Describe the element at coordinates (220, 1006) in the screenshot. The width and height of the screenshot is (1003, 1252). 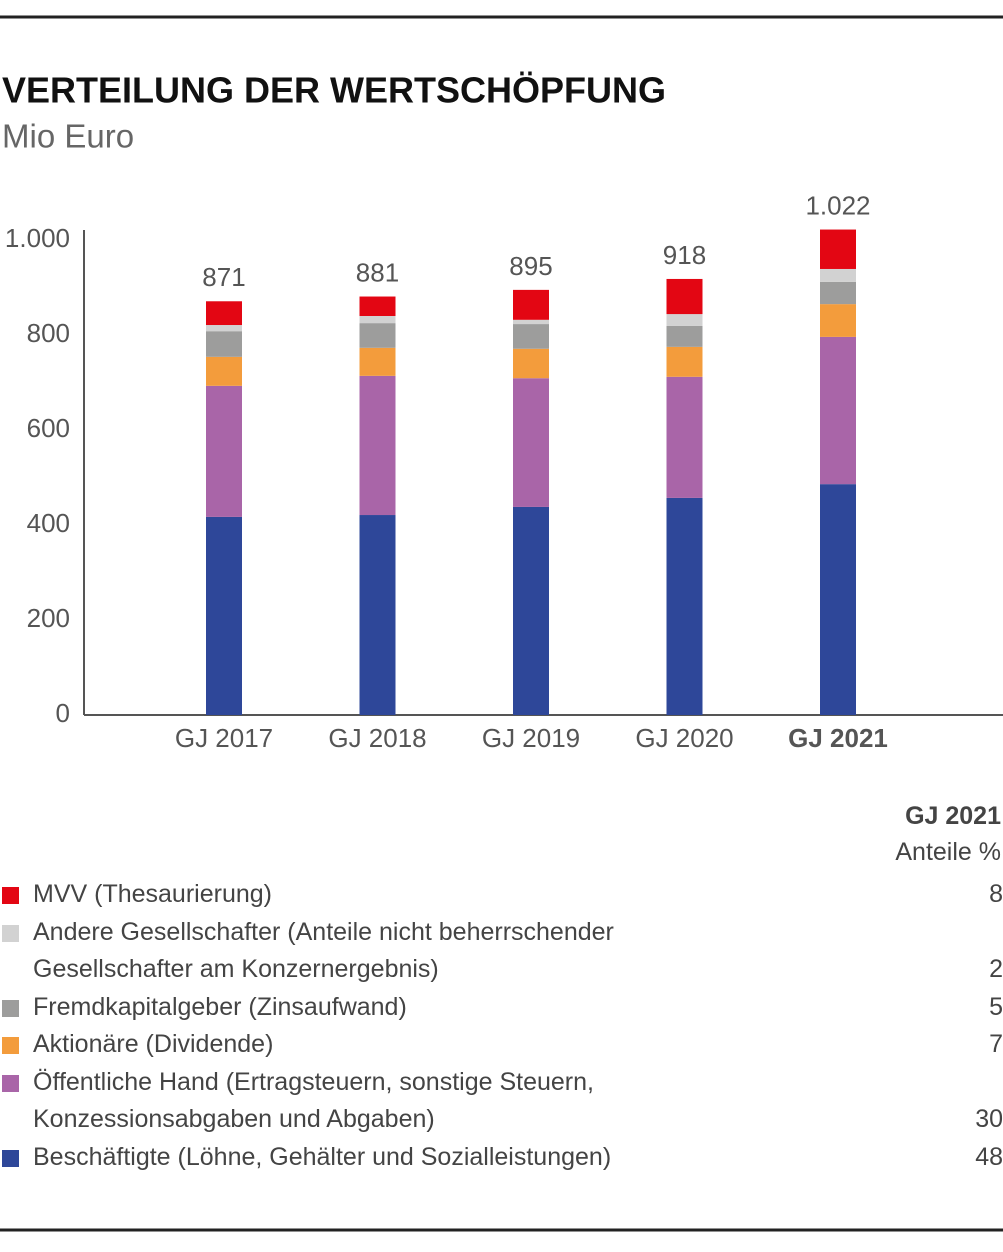
I see `legend-label: Fremdkapitalgeber (Zinsaufwand)` at that location.